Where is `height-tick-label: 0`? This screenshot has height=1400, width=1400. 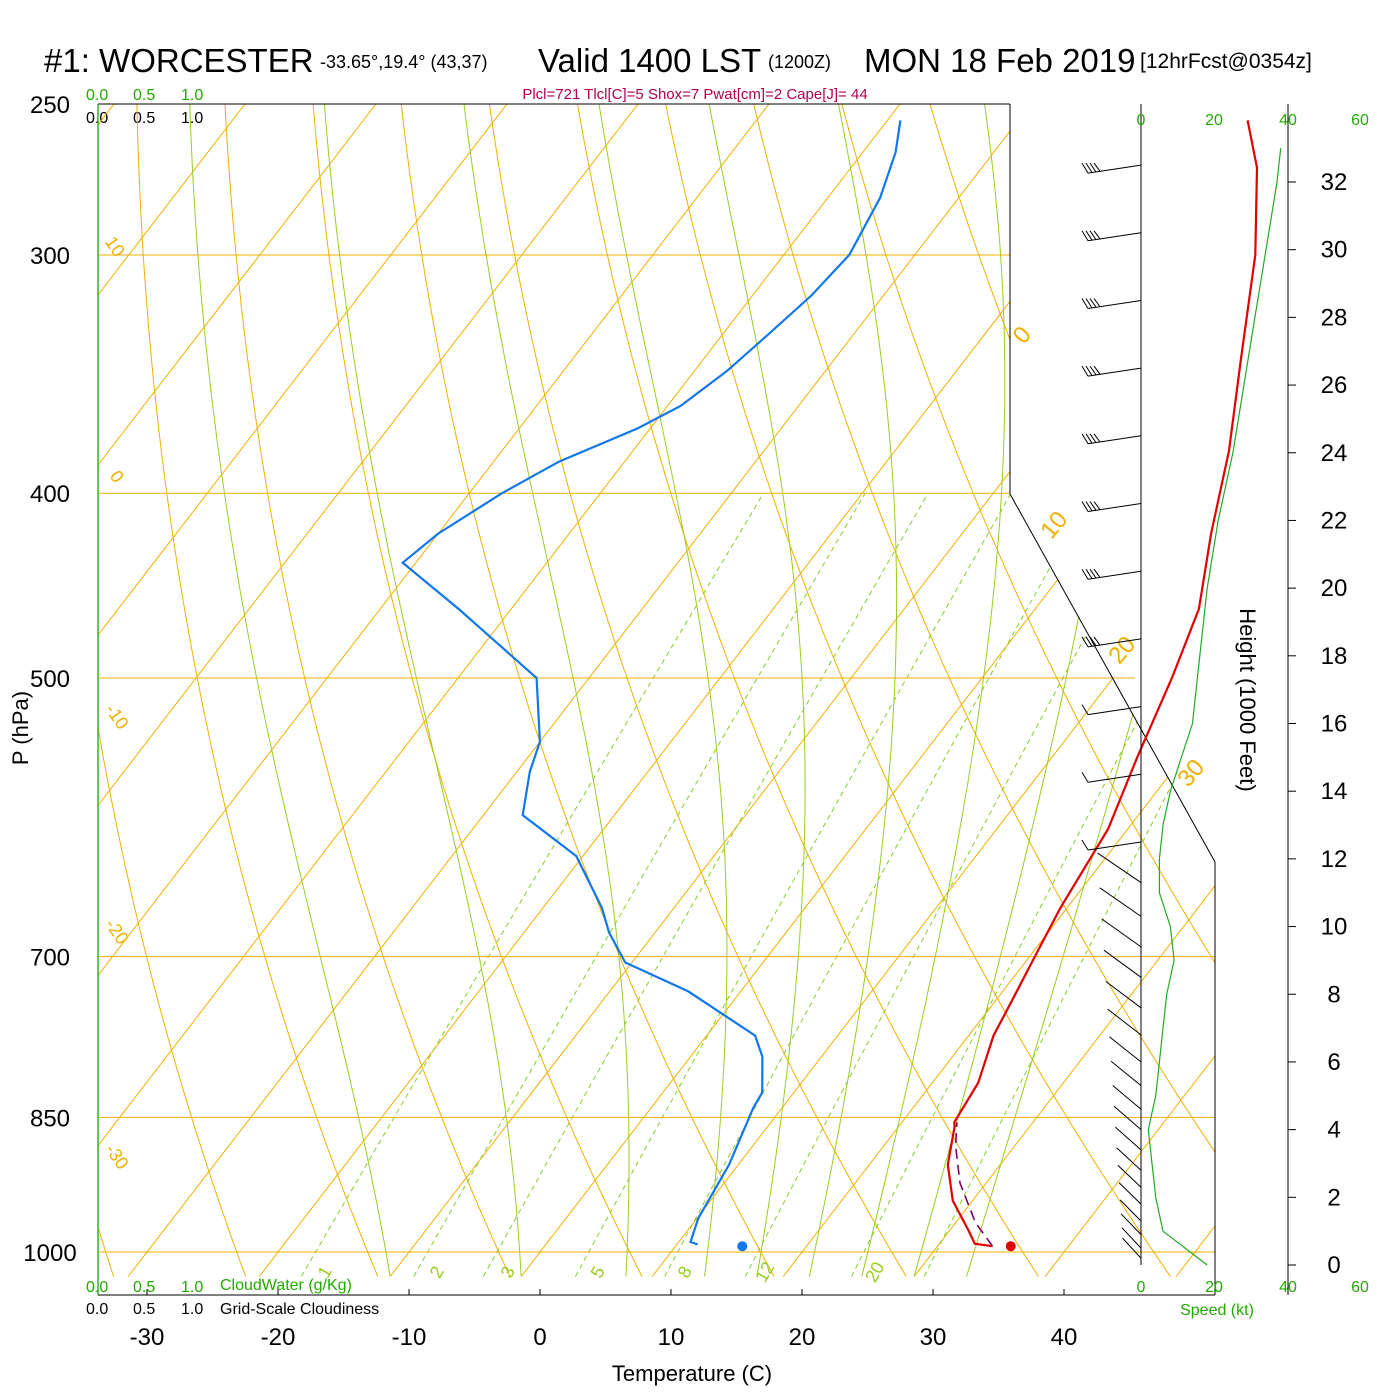
height-tick-label: 0 is located at coordinates (1333, 1265).